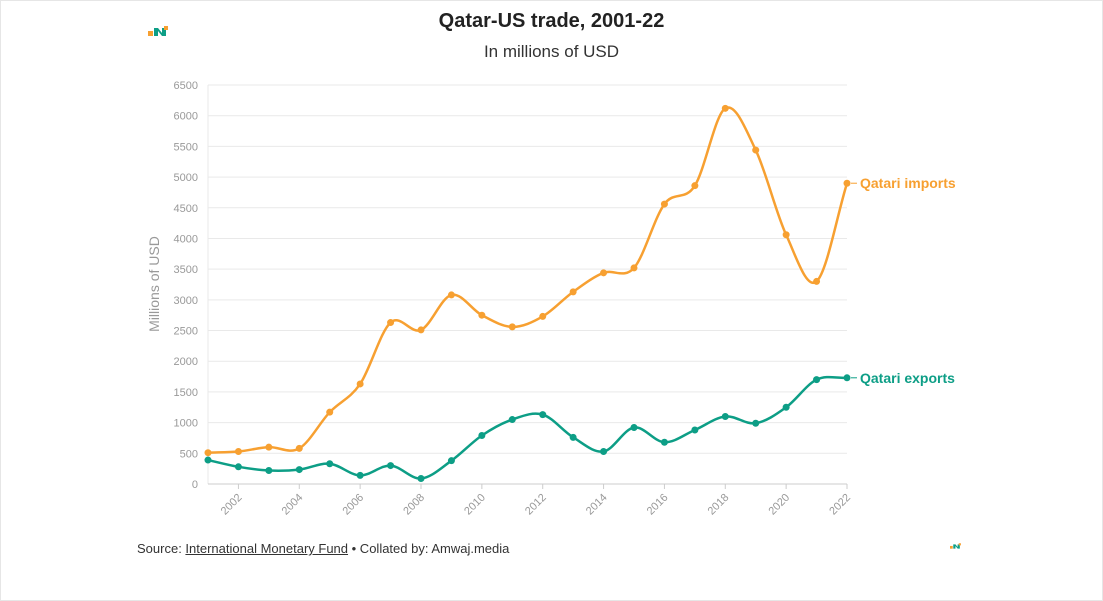 Image resolution: width=1103 pixels, height=601 pixels. What do you see at coordinates (186, 117) in the screenshot?
I see `y-tick-label: 6000` at bounding box center [186, 117].